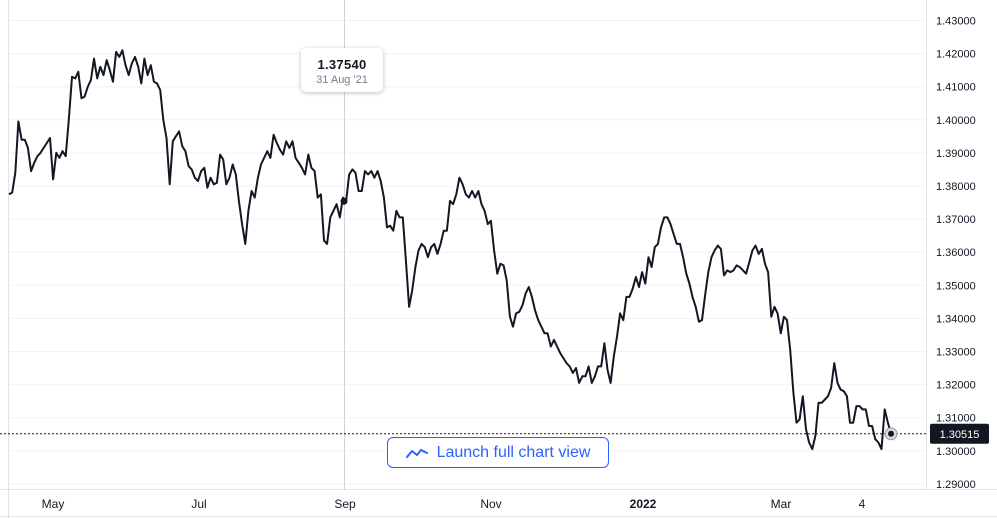 This screenshot has width=997, height=518. What do you see at coordinates (956, 419) in the screenshot?
I see `price-tick-label: 1.31000` at bounding box center [956, 419].